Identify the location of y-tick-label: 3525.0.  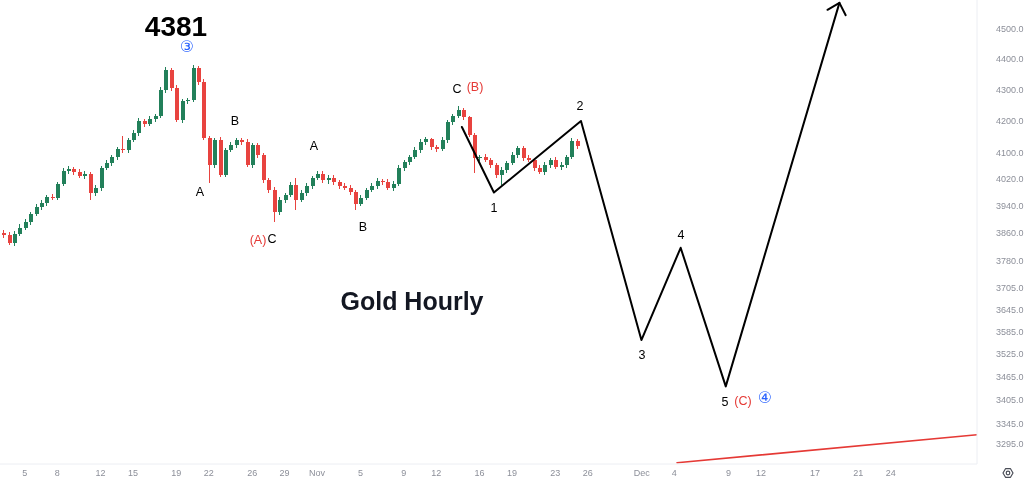
(1010, 354).